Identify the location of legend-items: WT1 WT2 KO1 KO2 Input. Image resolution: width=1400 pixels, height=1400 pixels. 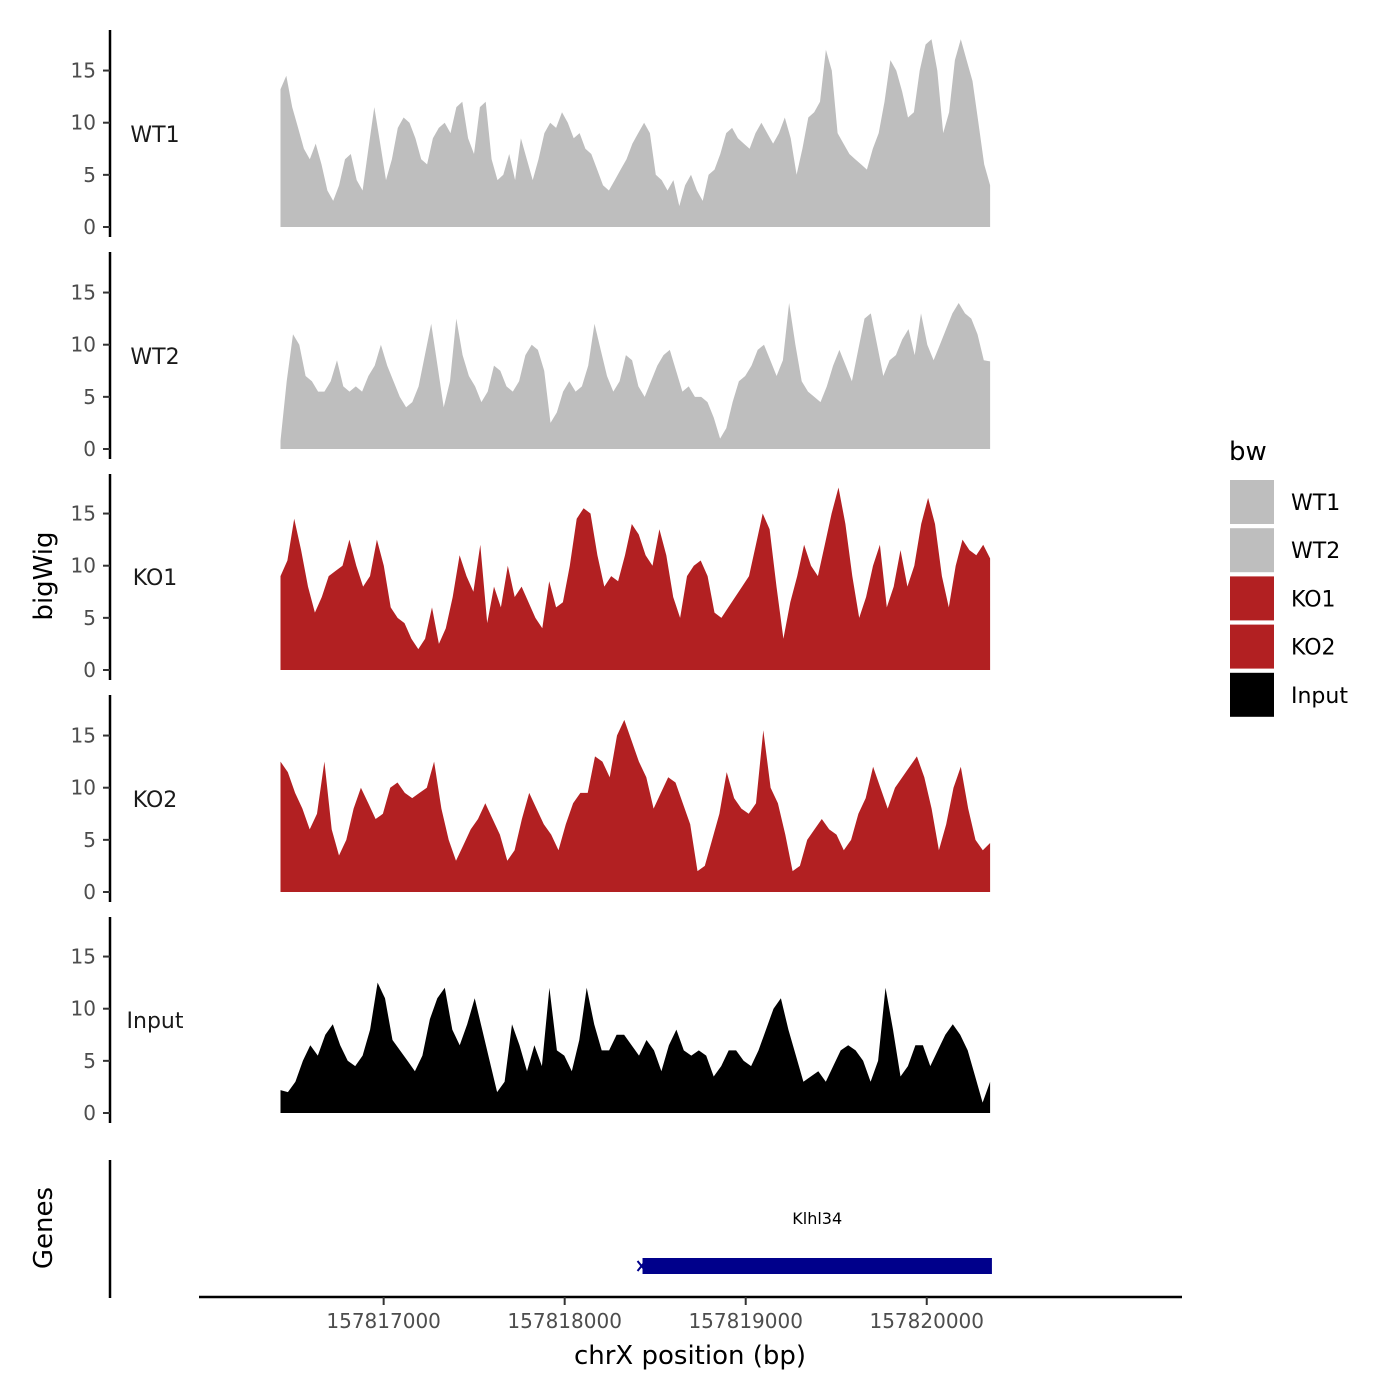
(1289, 598).